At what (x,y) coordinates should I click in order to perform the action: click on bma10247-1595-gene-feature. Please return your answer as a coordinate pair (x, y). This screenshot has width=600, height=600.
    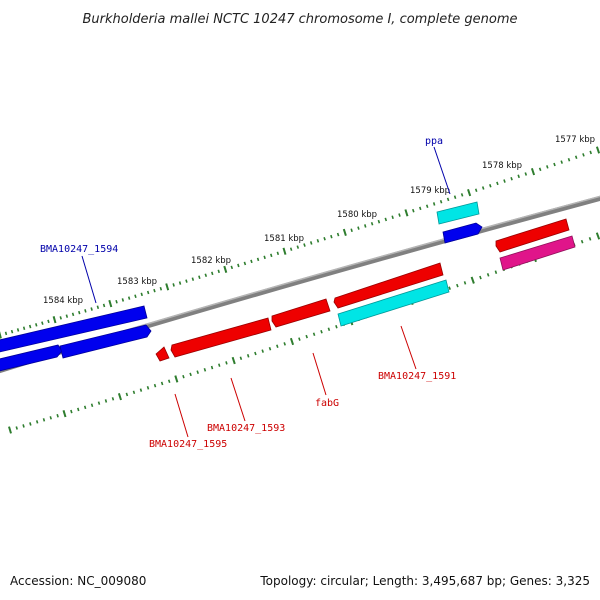
    Looking at the image, I should click on (162, 354).